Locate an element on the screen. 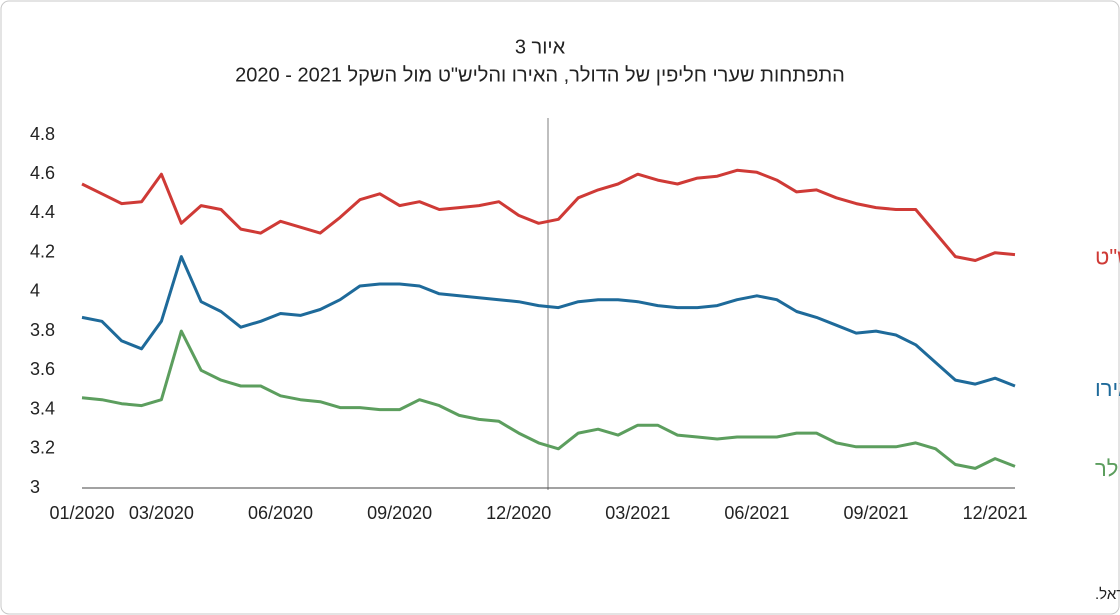 The image size is (1120, 615). y-tick-label: 3.6 is located at coordinates (42, 369).